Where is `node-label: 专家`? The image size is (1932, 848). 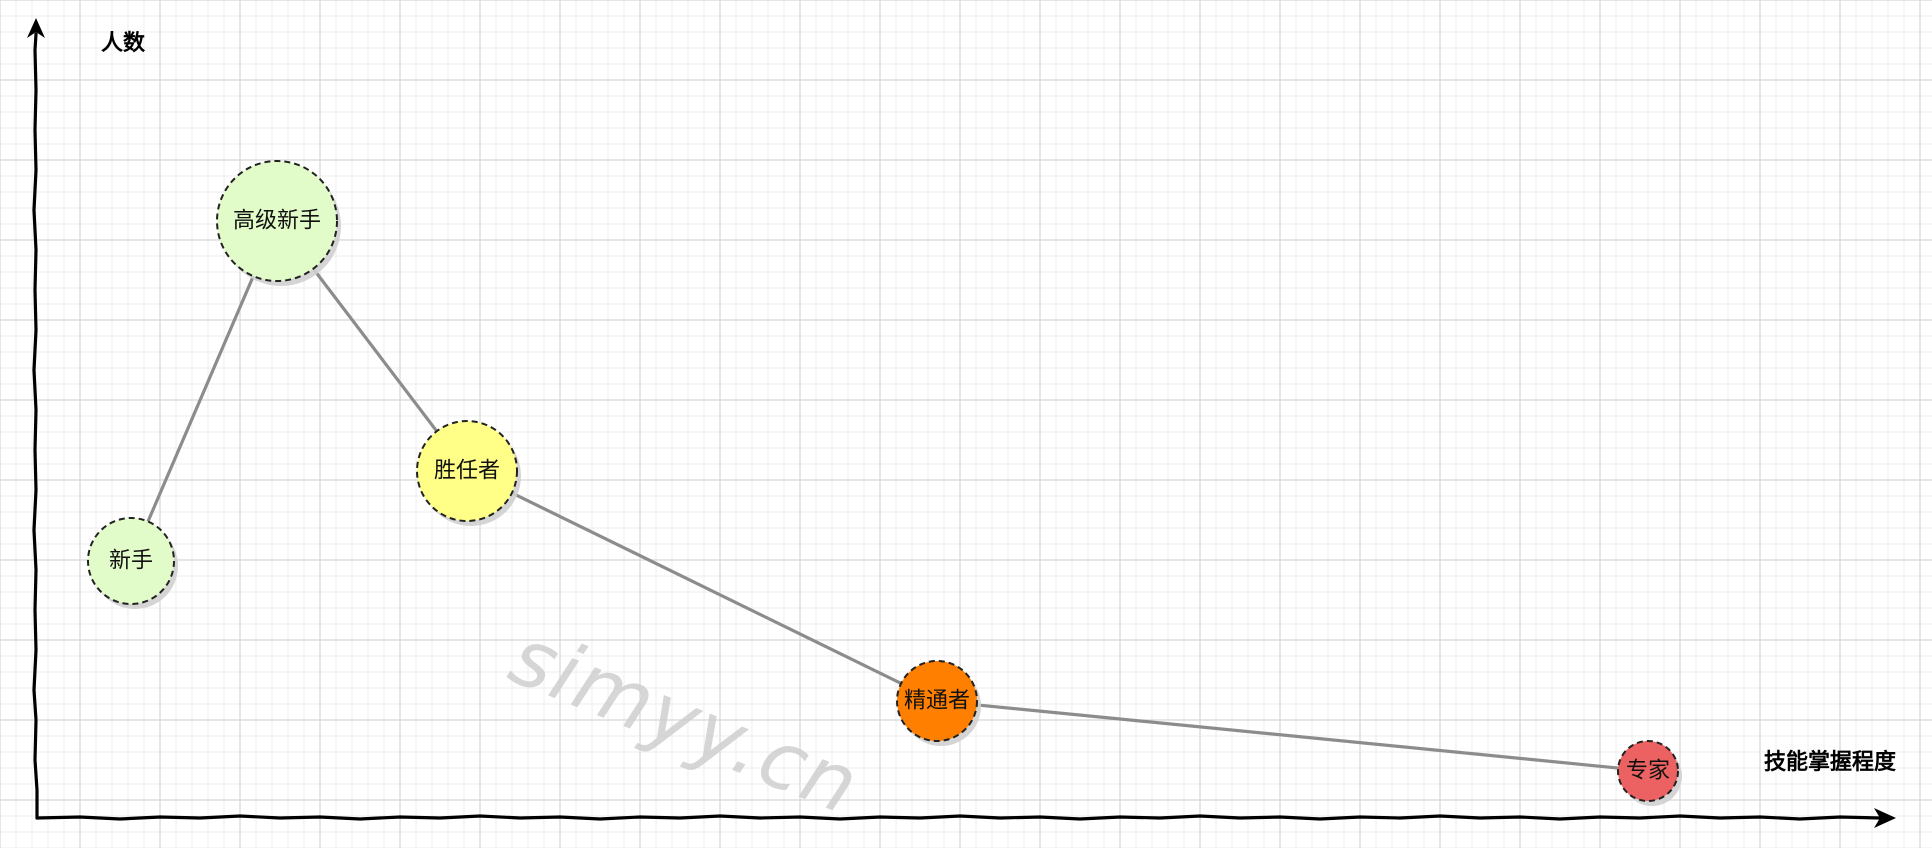
node-label: 专家 is located at coordinates (1648, 771).